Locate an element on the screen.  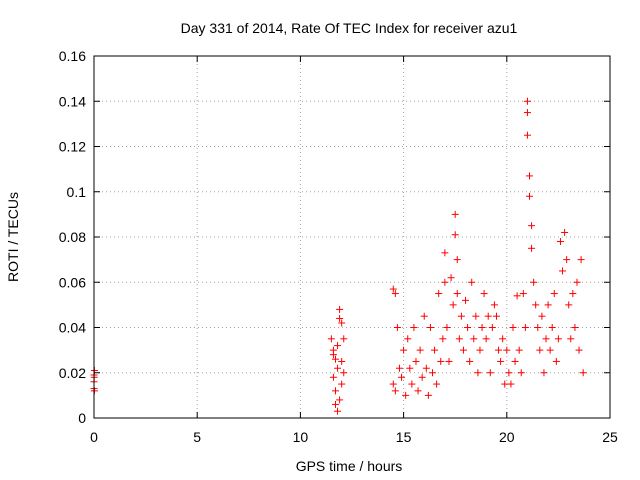
y-tick-label: 0.12 is located at coordinates (72, 147).